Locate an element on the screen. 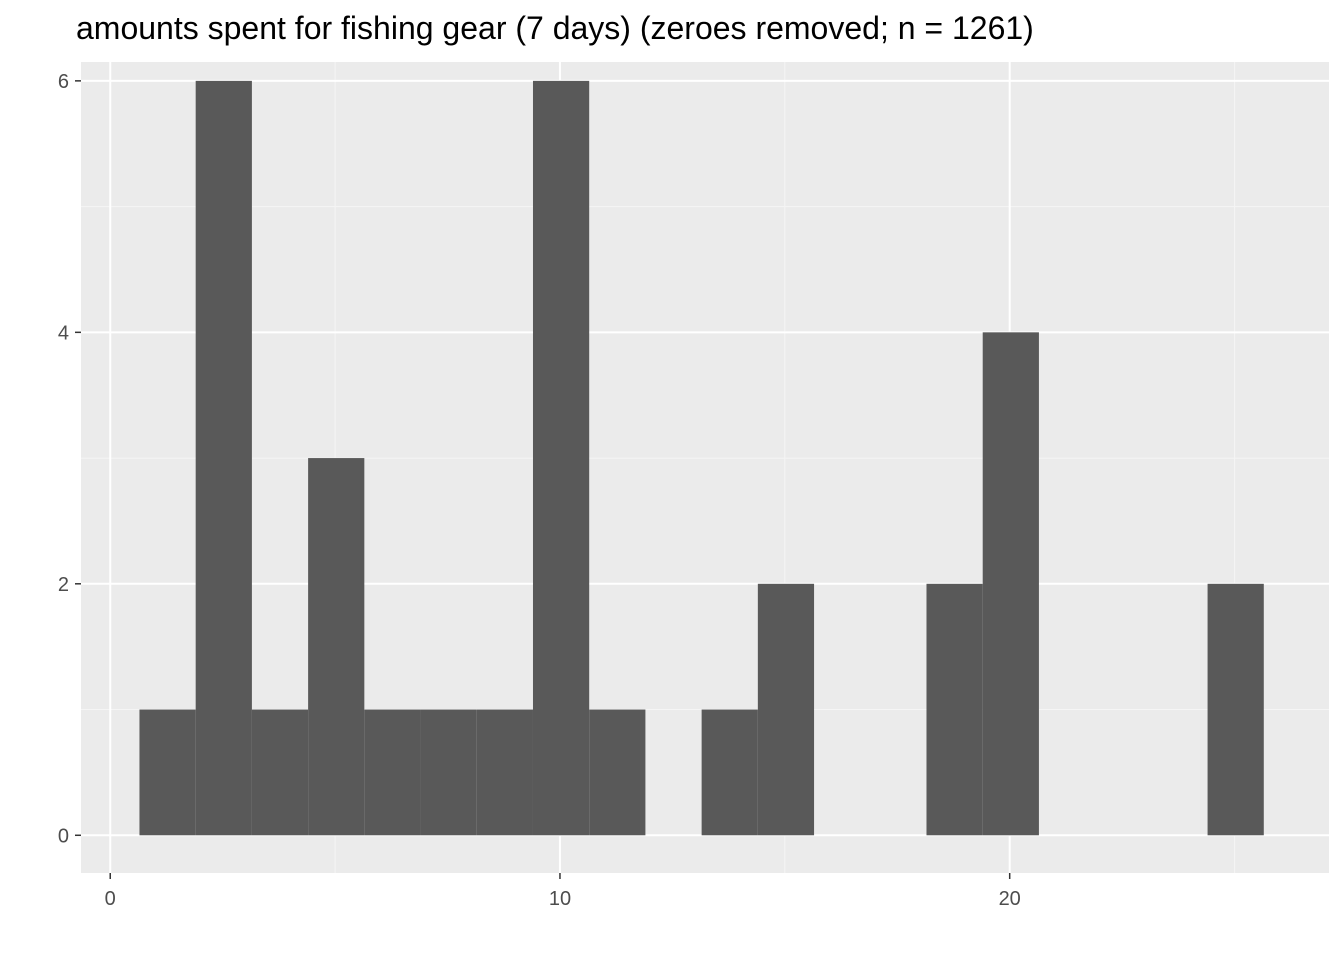 This screenshot has width=1344, height=960. y-tick-label: 6 is located at coordinates (63, 82).